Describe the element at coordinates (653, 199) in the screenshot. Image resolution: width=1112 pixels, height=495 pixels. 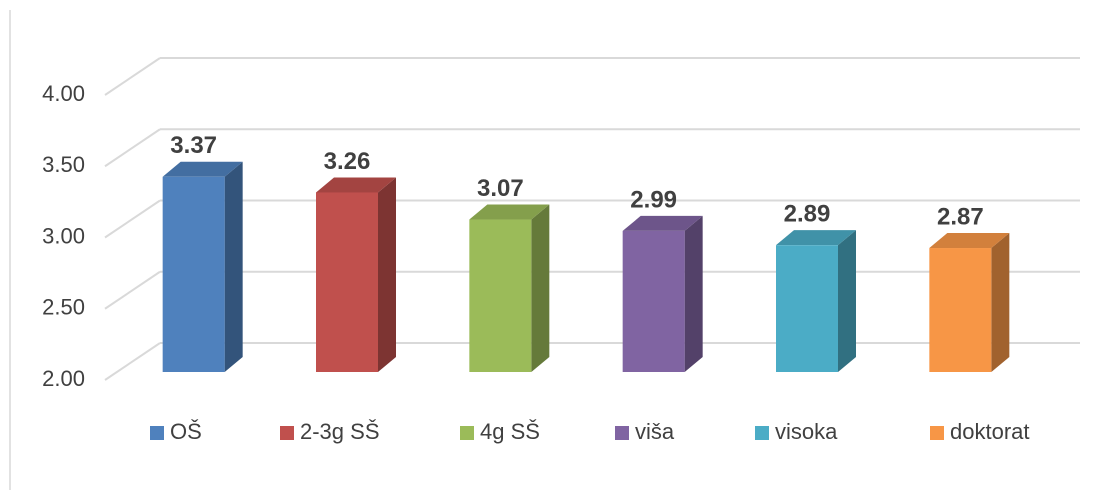
I see `value-label: 2.99` at that location.